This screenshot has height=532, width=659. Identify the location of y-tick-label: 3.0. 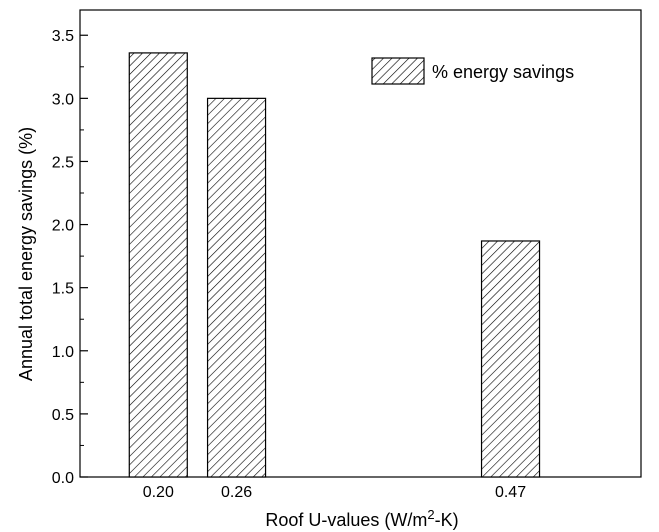
(63, 99).